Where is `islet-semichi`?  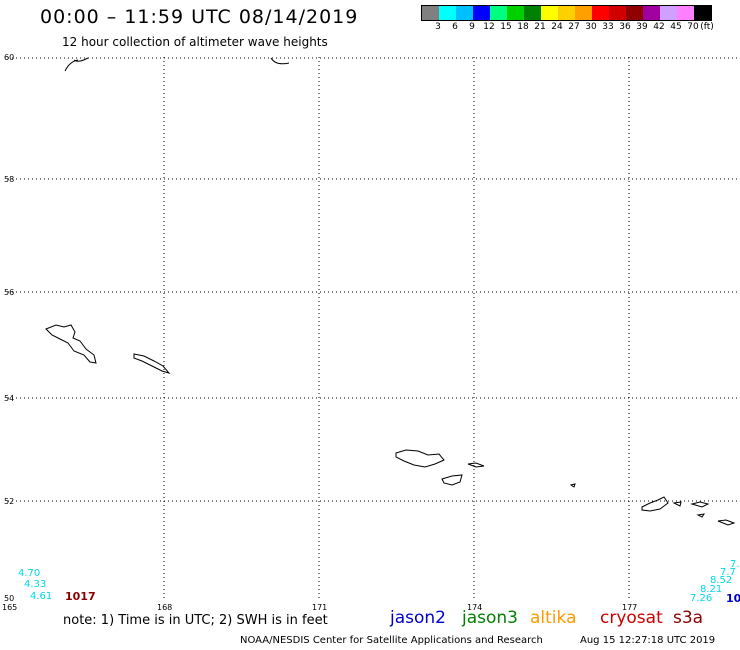 islet-semichi is located at coordinates (476, 465).